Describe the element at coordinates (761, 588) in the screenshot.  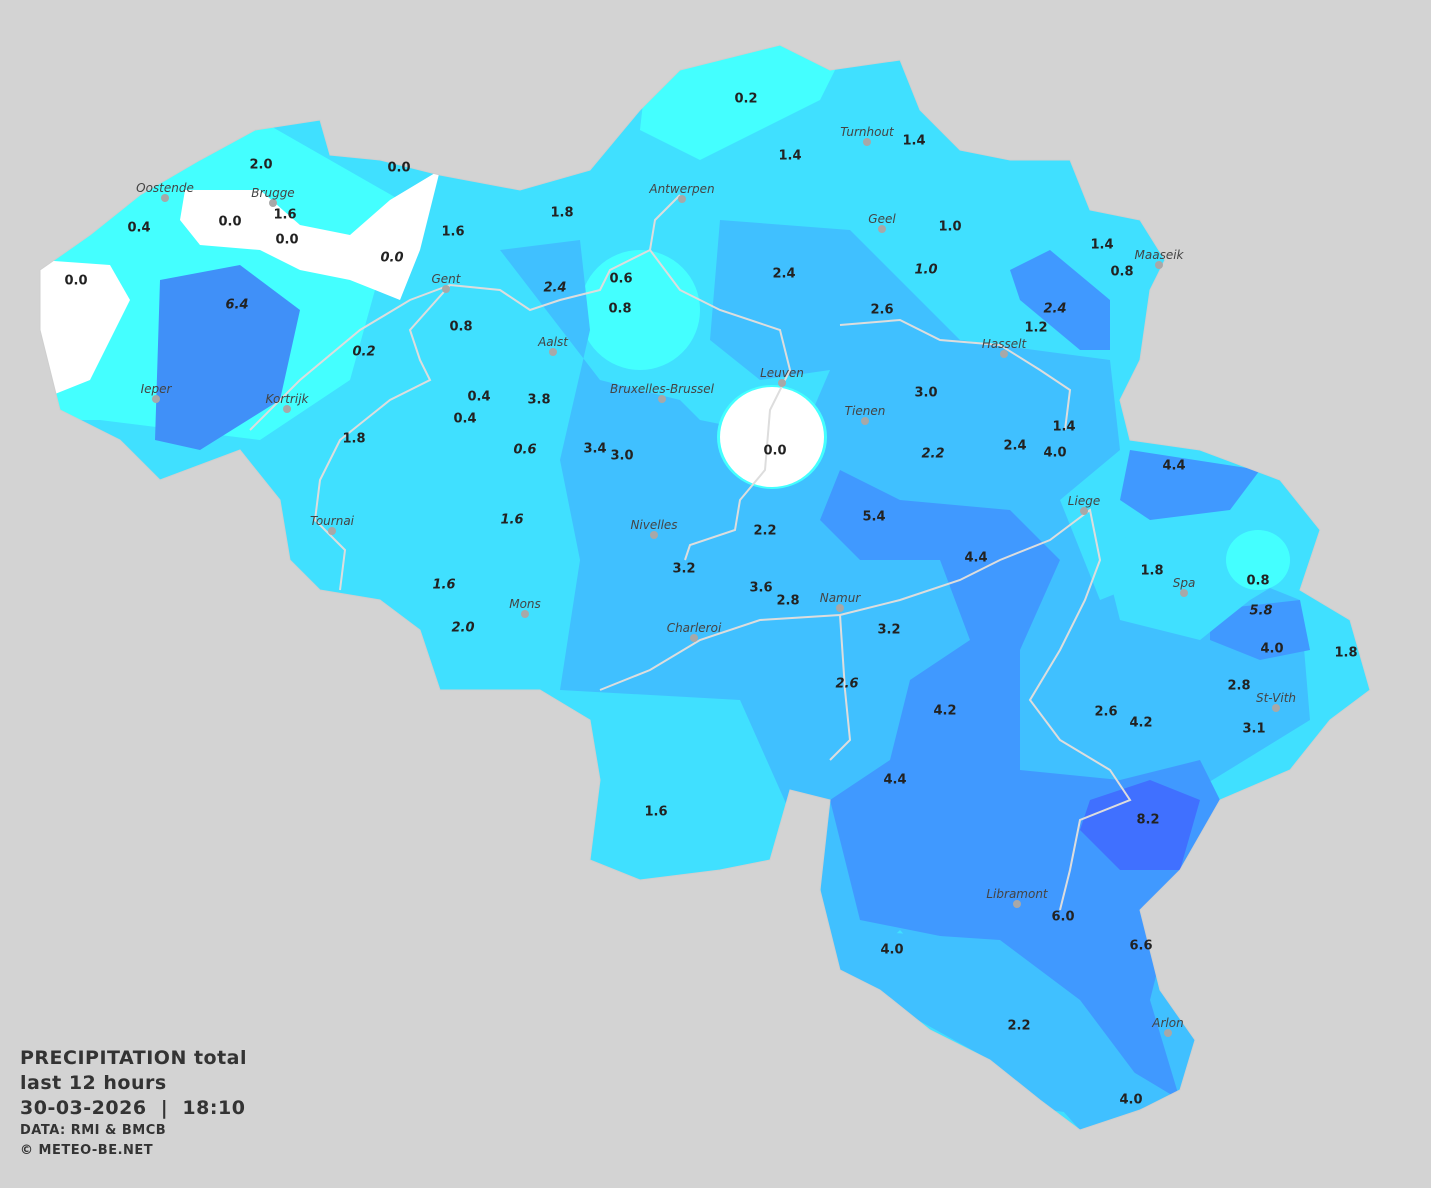
I see `precipitation-value: 3.6` at that location.